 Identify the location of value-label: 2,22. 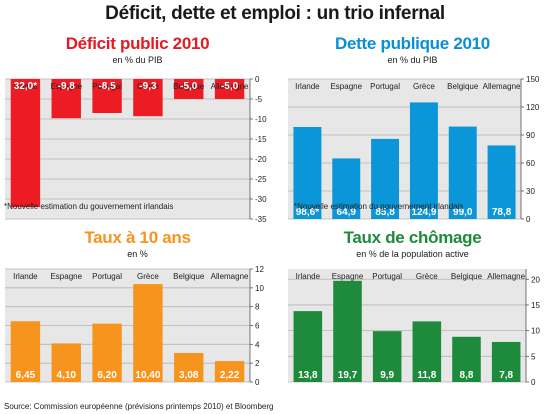
(230, 375).